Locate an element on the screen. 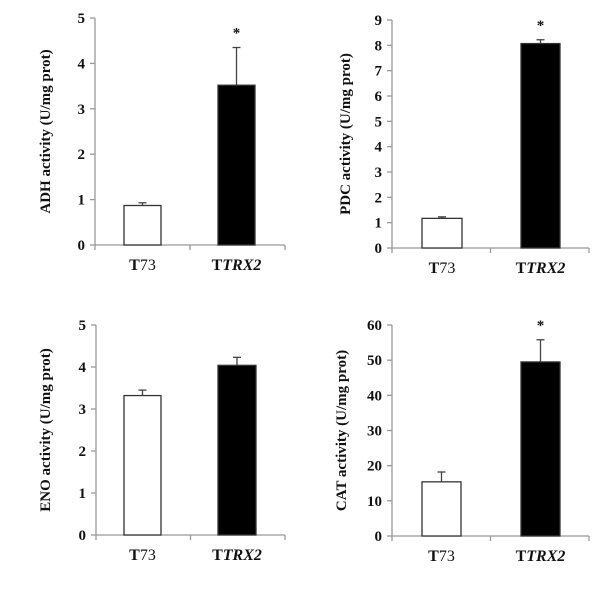  y-tick-label: 8 is located at coordinates (379, 46).